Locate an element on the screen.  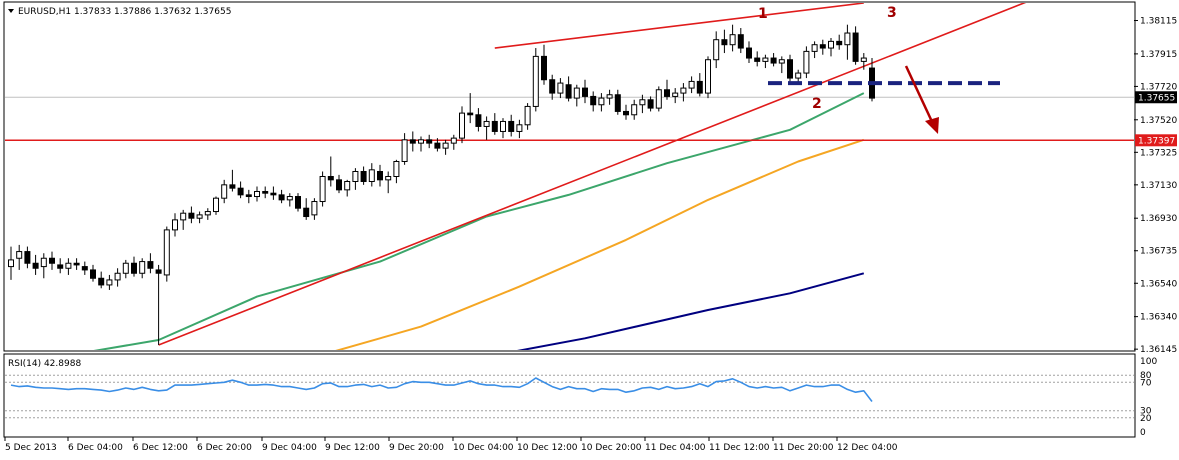
current-price-box is located at coordinates (1156, 97).